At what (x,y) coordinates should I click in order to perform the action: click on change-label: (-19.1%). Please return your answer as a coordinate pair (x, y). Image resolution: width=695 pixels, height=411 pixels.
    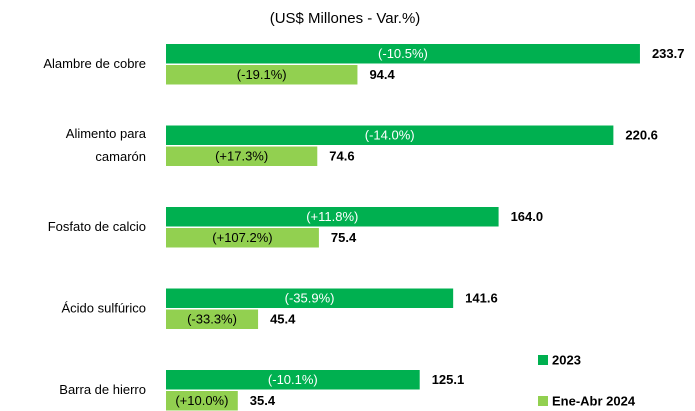
    Looking at the image, I should click on (262, 74).